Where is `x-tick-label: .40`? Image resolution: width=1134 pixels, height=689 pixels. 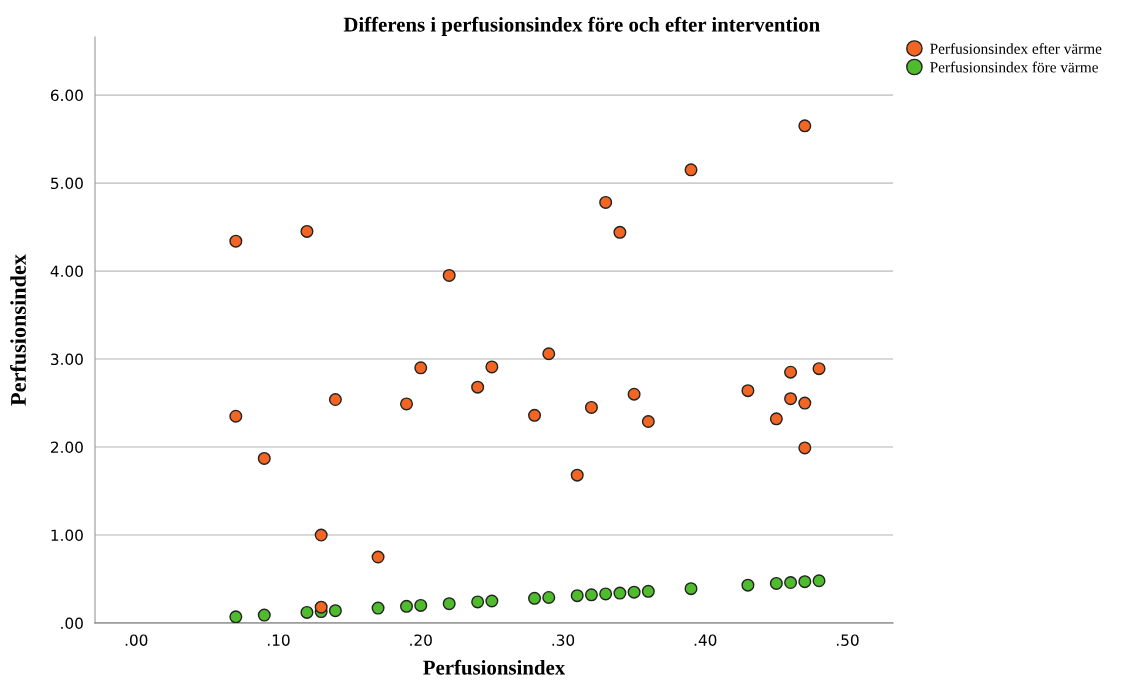
x-tick-label: .40 is located at coordinates (705, 640).